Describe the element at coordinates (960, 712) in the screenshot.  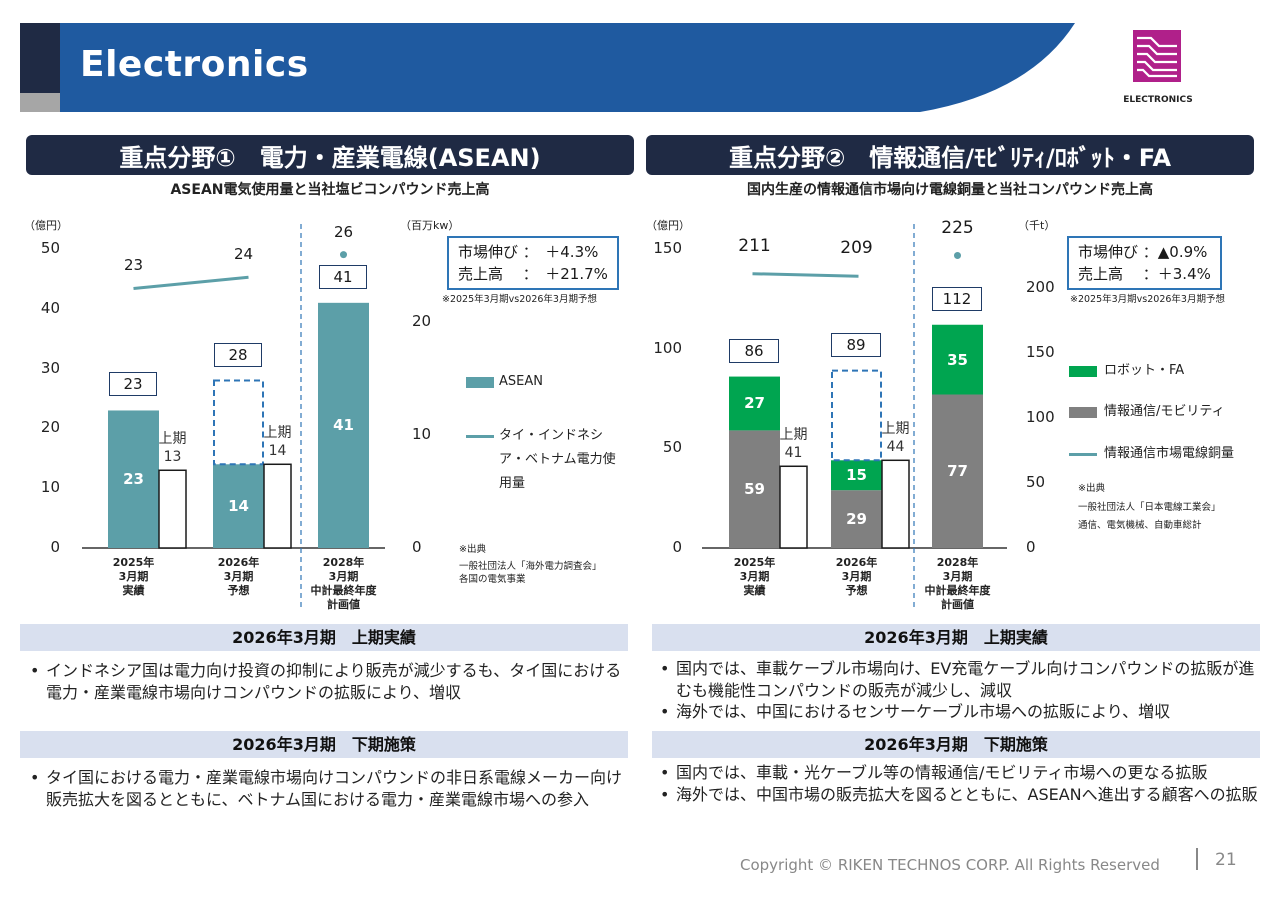
I see `list-item: 海外では、中国におけるセンサーケーブル市場への拡販により、増収` at that location.